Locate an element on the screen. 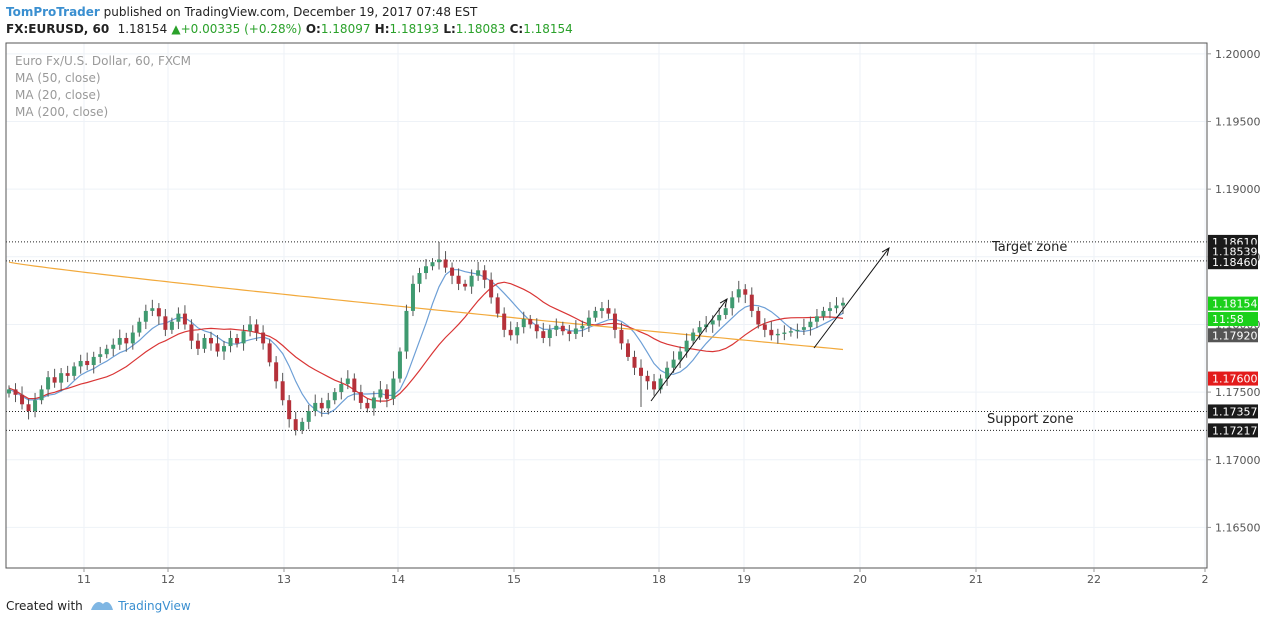 The height and width of the screenshot is (624, 1266). open-value: 1.18097 is located at coordinates (345, 29).